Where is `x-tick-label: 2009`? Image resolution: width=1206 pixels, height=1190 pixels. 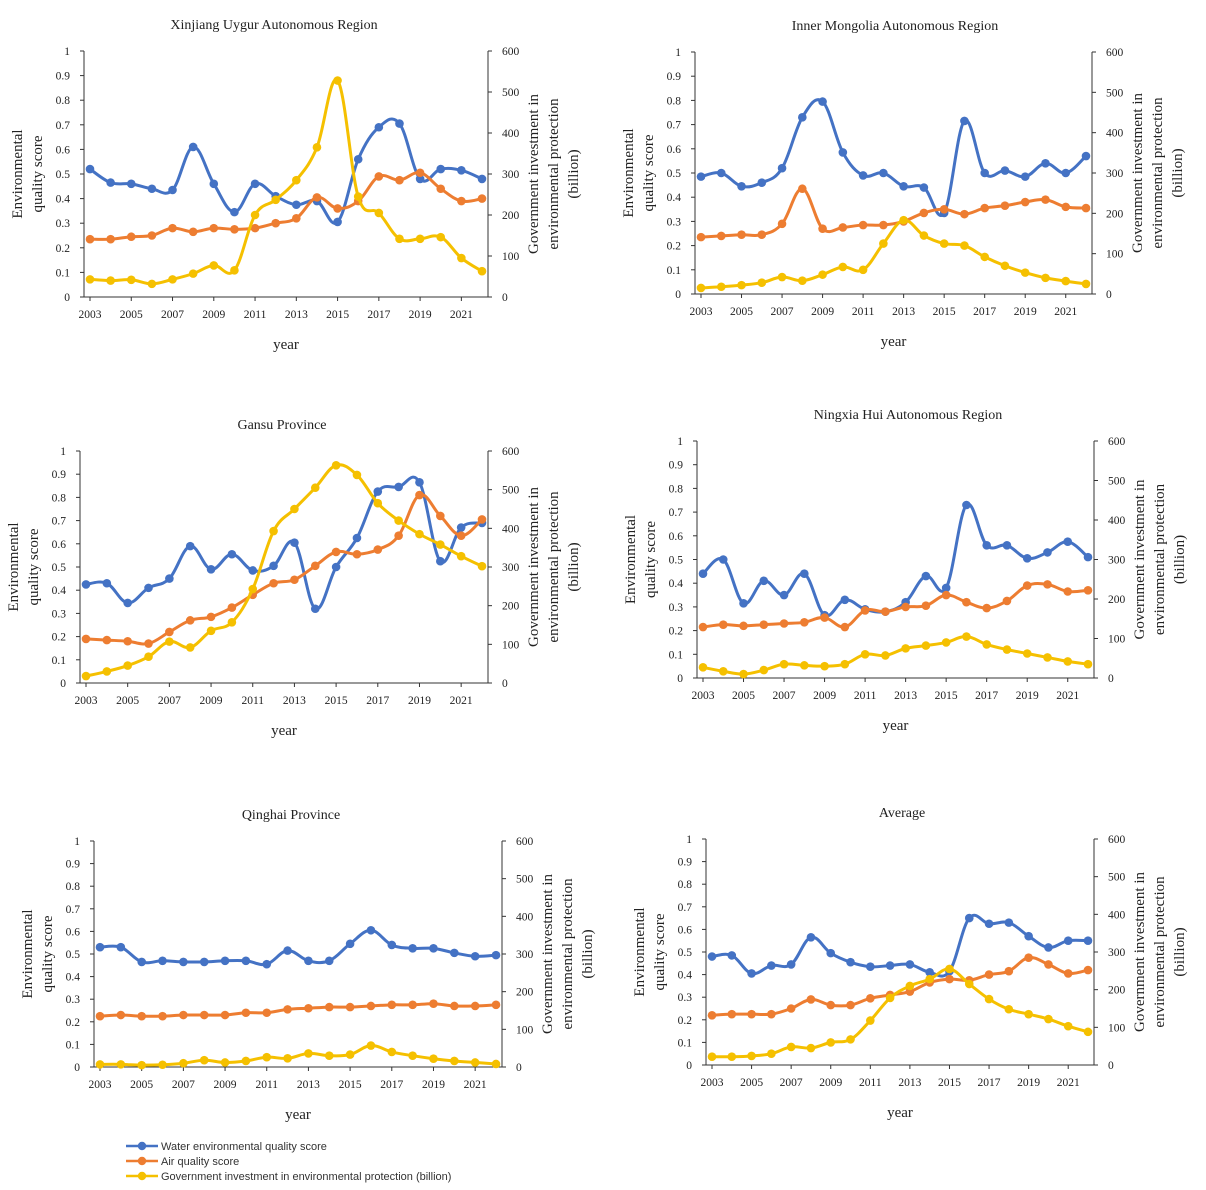
x-tick-label: 2009 is located at coordinates (211, 701).